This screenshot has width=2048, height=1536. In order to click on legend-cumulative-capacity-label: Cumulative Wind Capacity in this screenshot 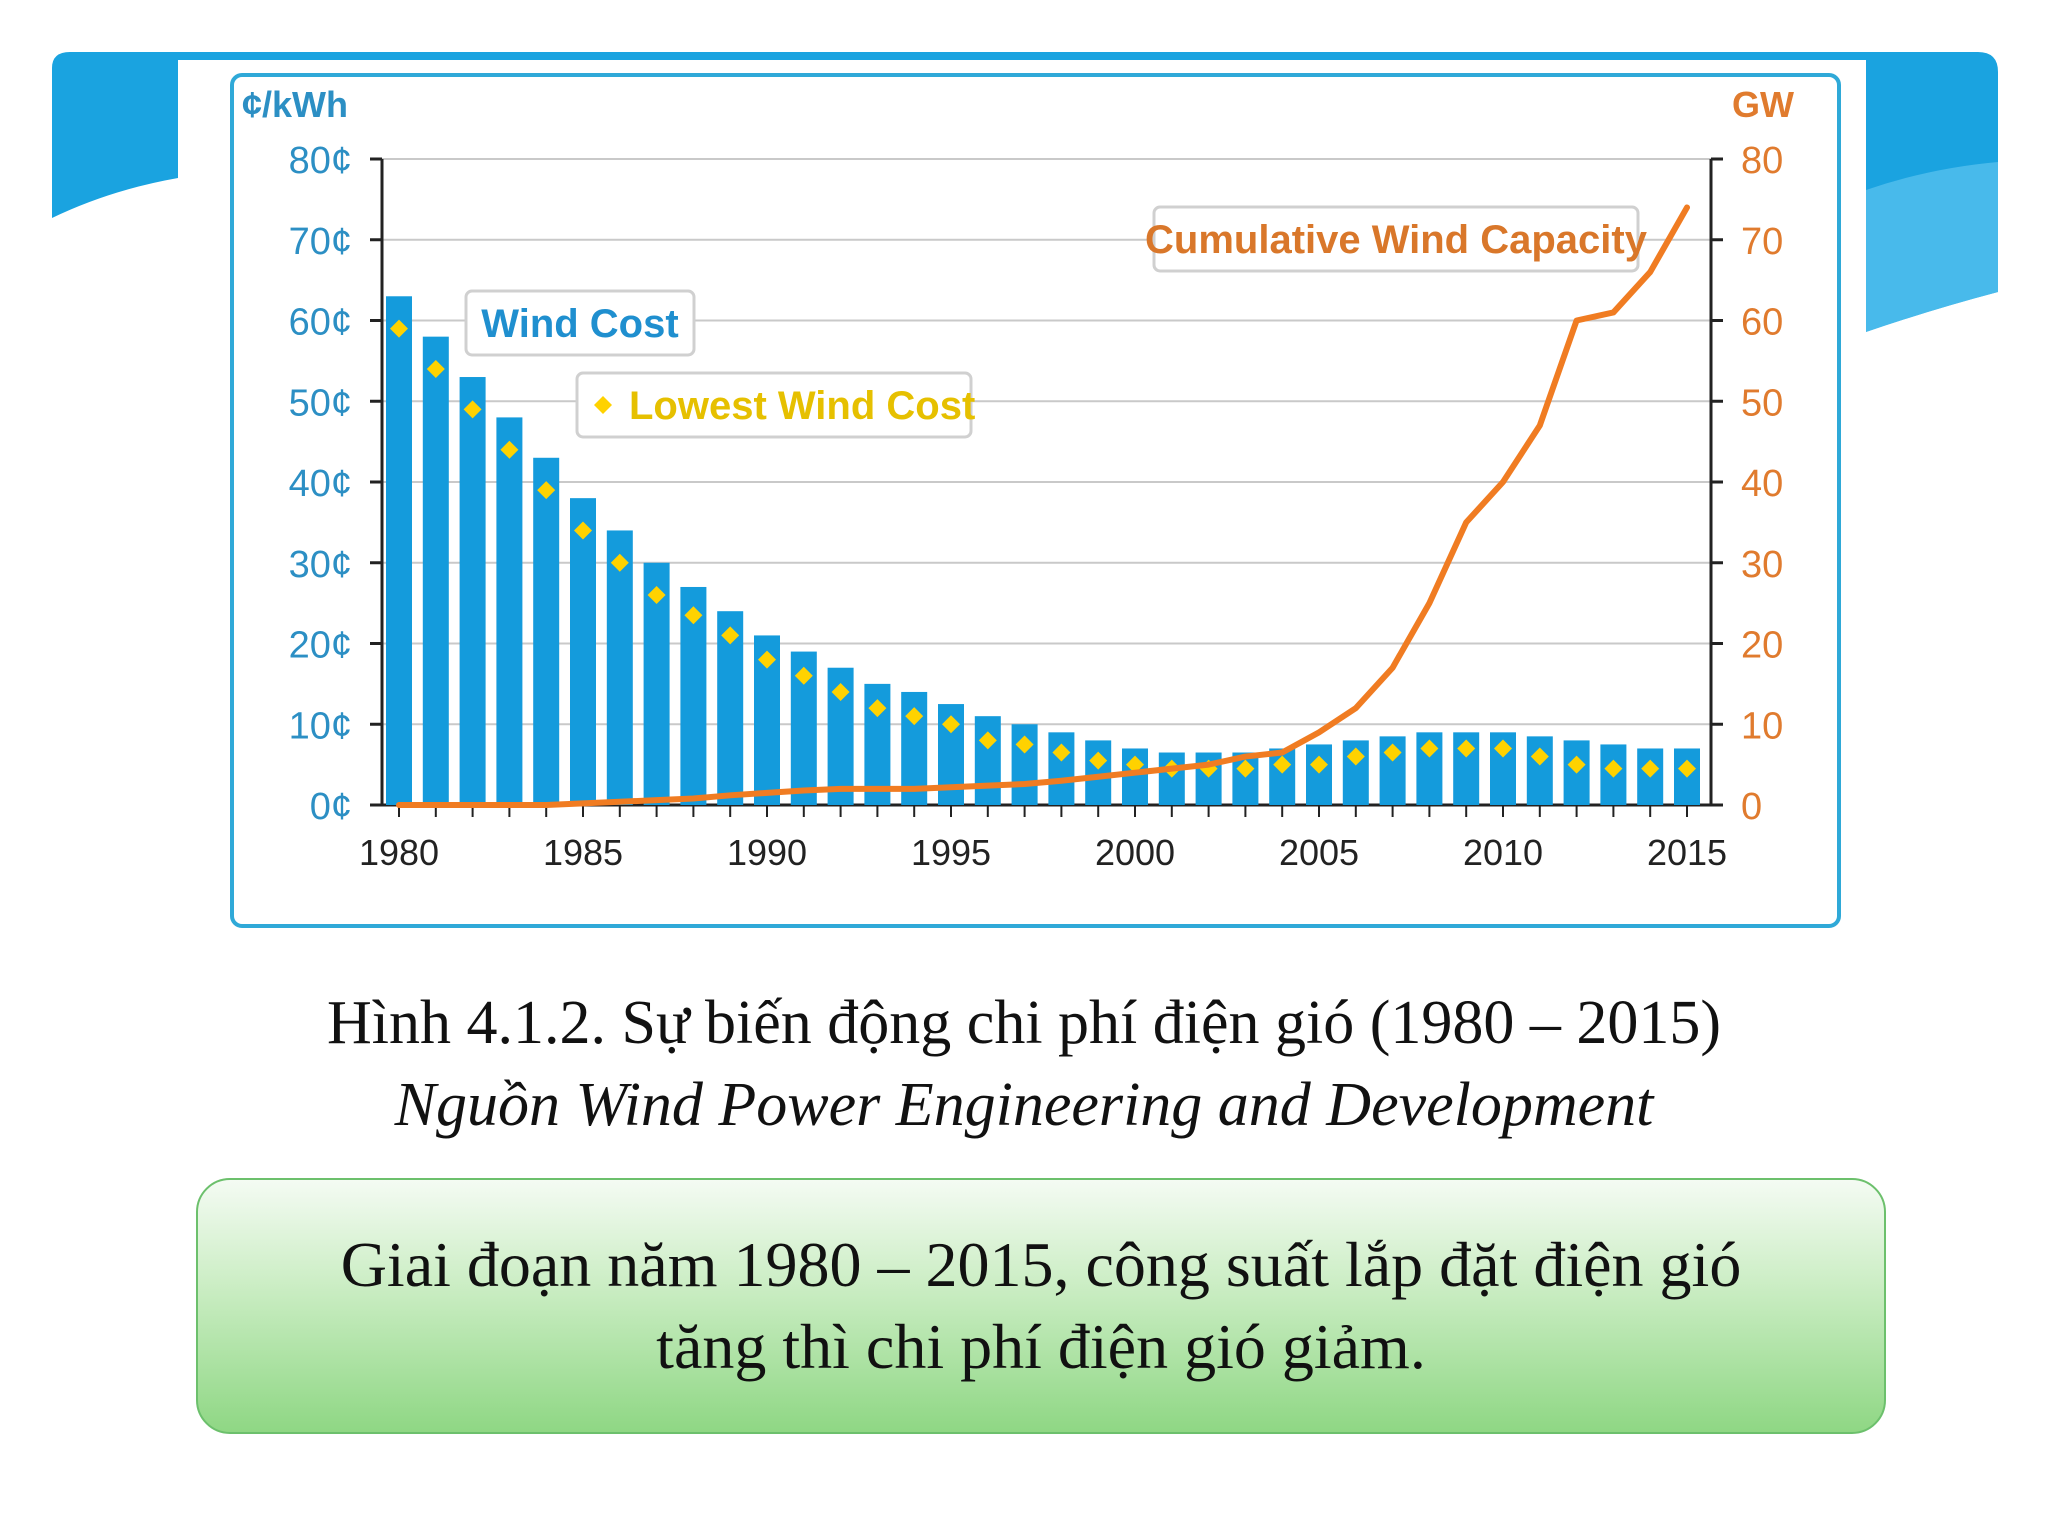, I will do `click(1396, 240)`.